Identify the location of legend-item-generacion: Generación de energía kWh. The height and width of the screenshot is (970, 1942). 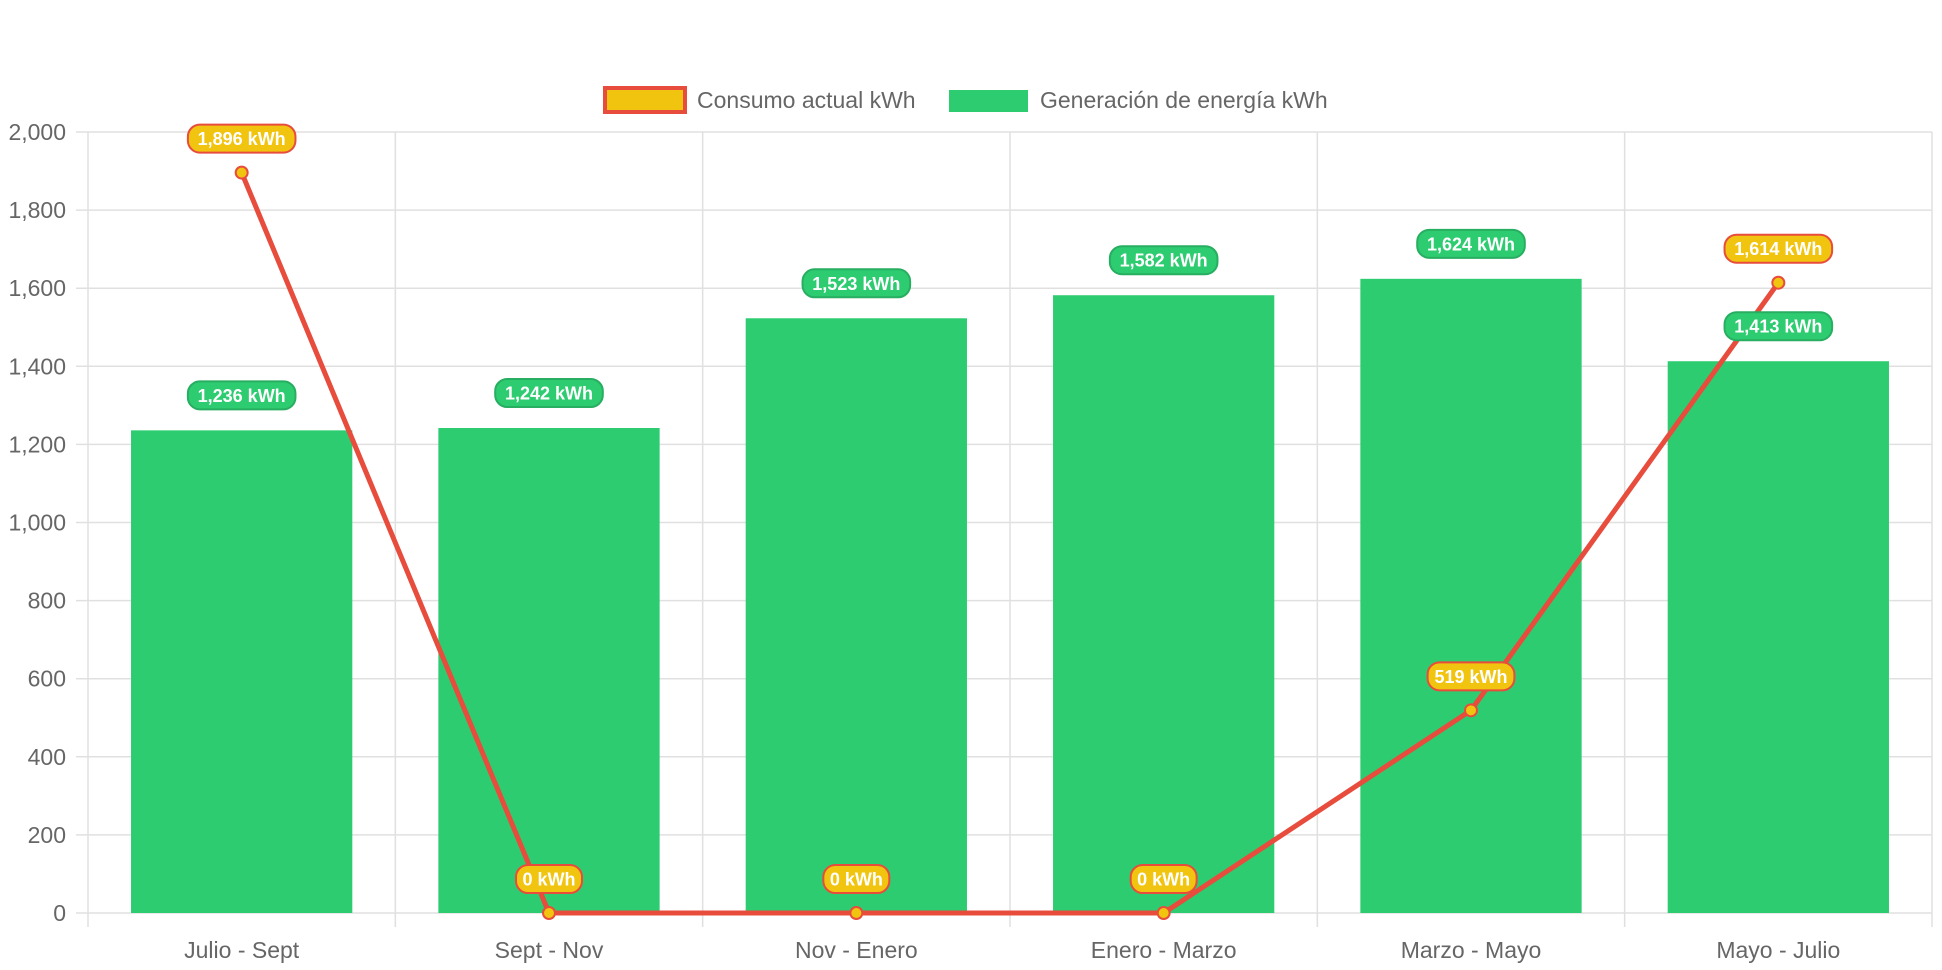
(1138, 100).